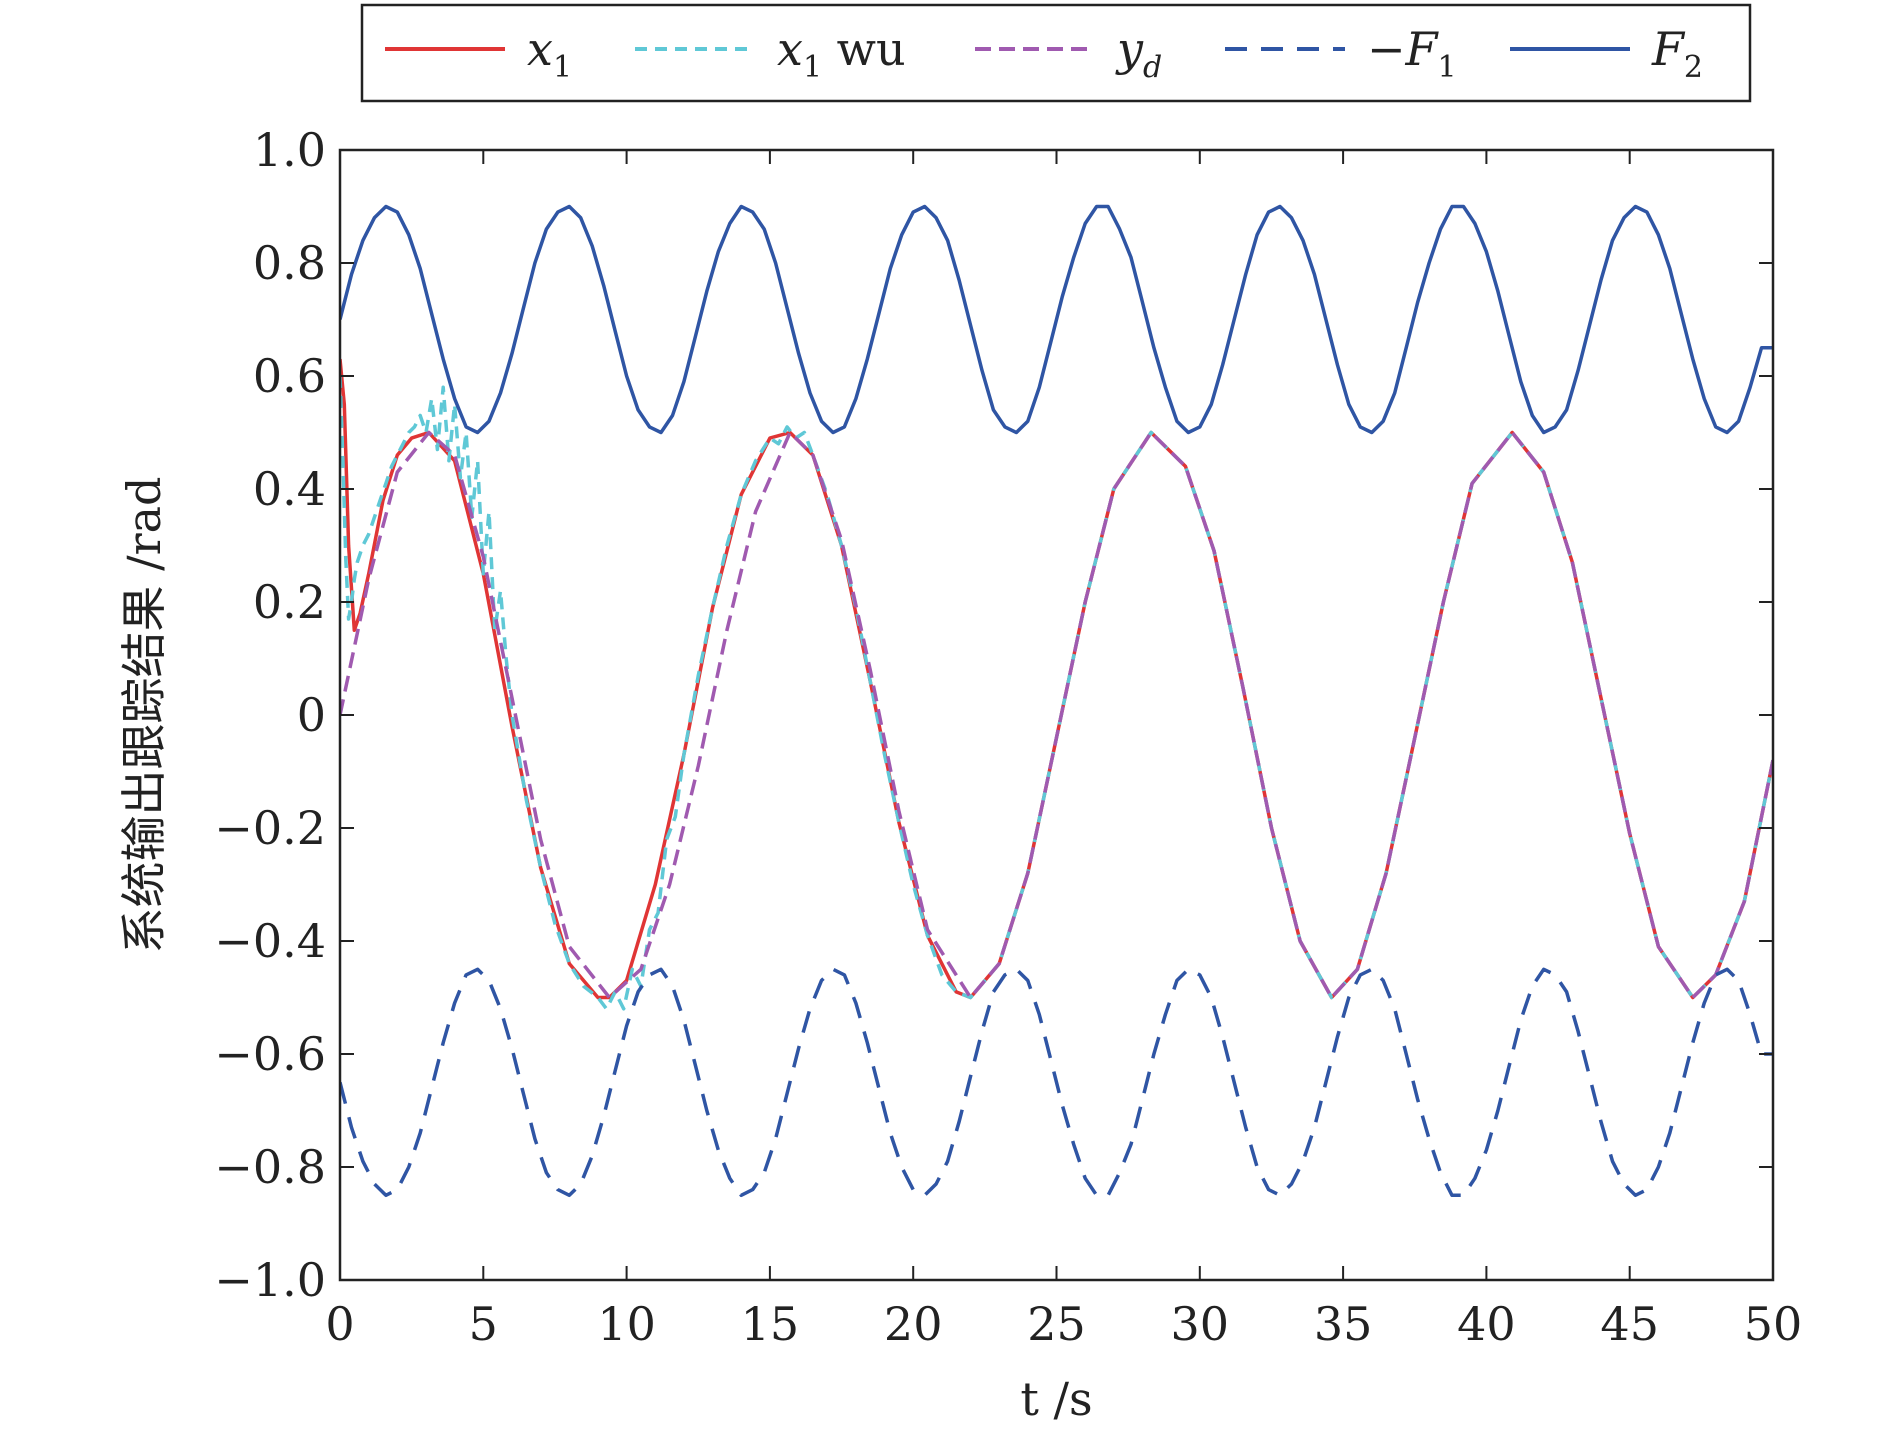 This screenshot has width=1890, height=1437. What do you see at coordinates (1773, 1324) in the screenshot?
I see `x-tick-label: 50` at bounding box center [1773, 1324].